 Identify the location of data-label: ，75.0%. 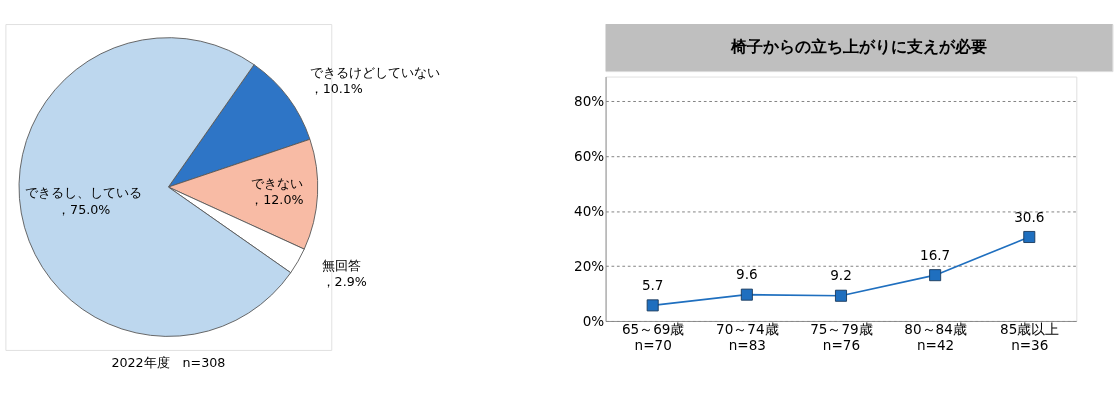
(84, 209).